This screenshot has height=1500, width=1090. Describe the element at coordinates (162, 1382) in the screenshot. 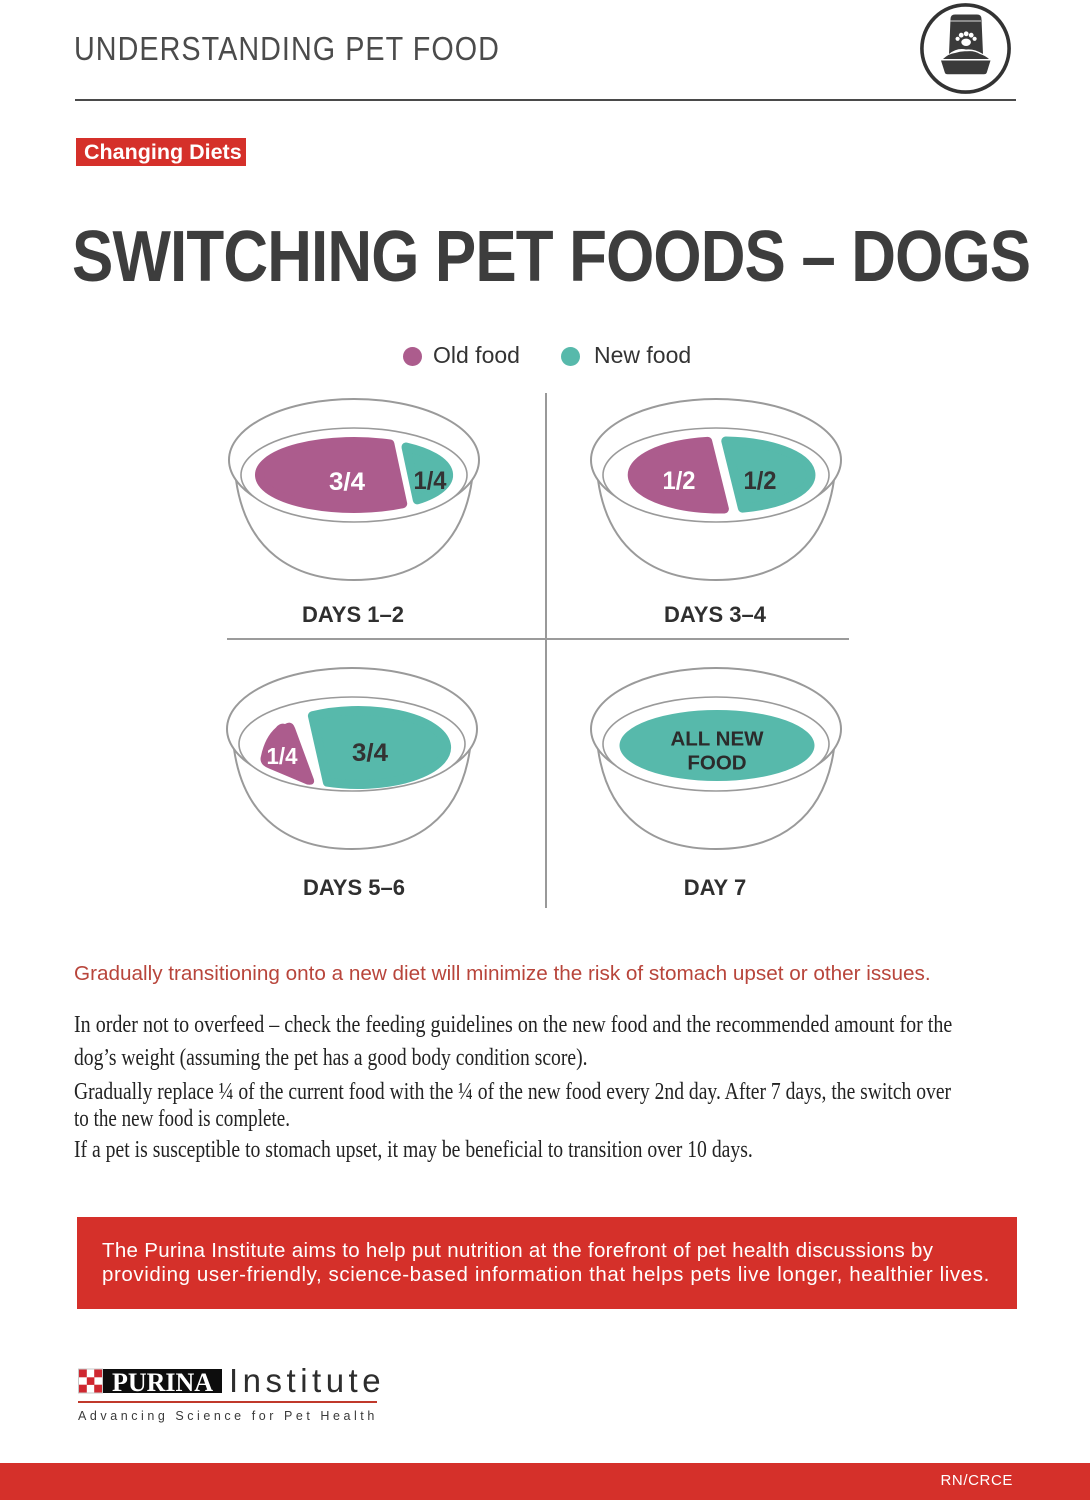

I see `svg-text: PURINA` at that location.